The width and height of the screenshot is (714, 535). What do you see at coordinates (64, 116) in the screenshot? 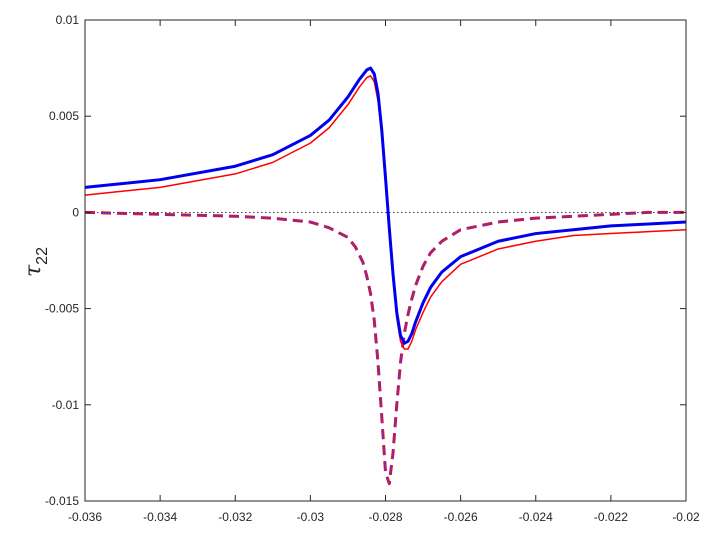
I see `y-tick-label: 0.005` at bounding box center [64, 116].